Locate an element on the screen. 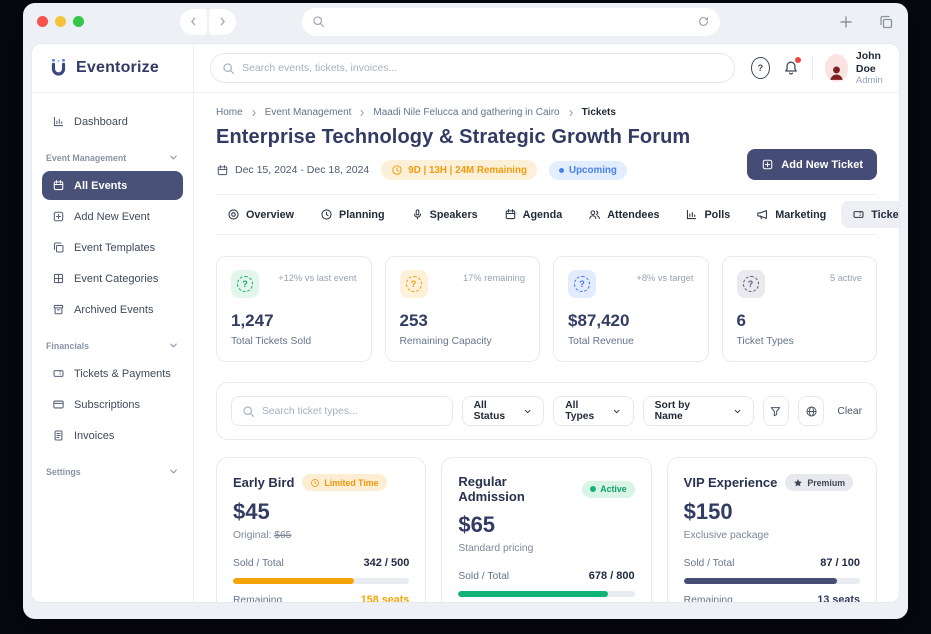 The image size is (931, 634). sort-select: Sort by Name is located at coordinates (698, 411).